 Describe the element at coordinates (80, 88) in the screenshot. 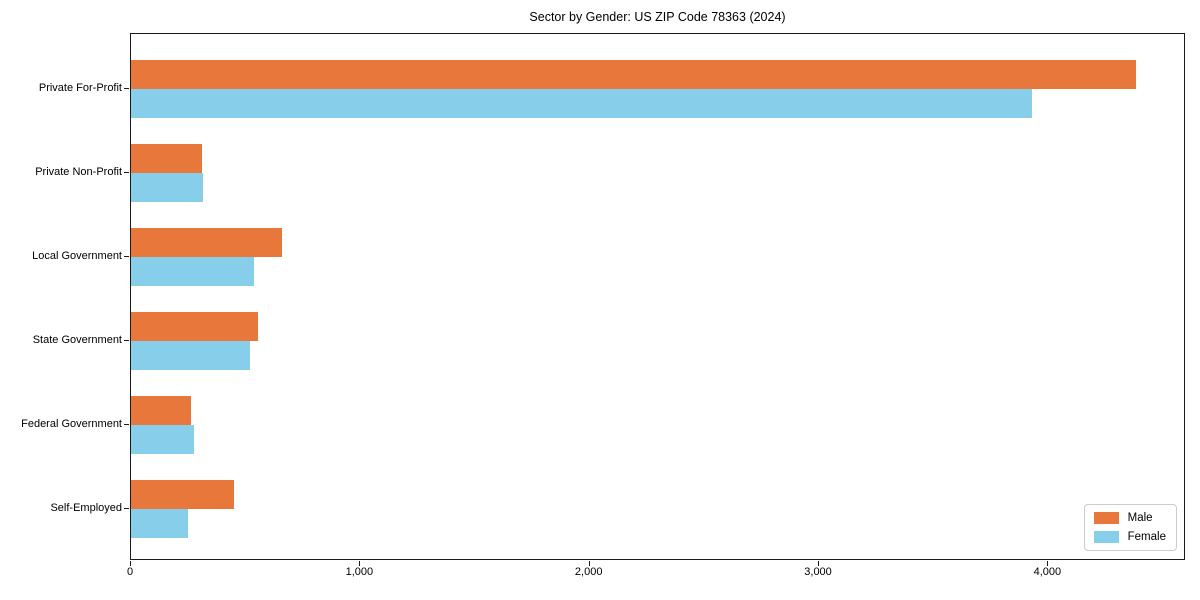

I see `y-label-private-for-profit: Private For-Profit` at that location.